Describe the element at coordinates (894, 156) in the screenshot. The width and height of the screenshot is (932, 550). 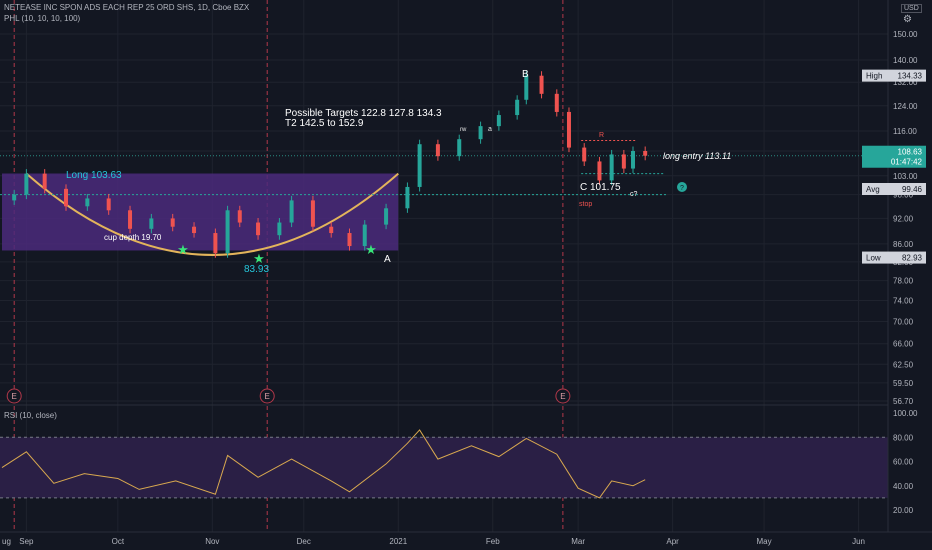
I see `last-price-badge-bg` at that location.